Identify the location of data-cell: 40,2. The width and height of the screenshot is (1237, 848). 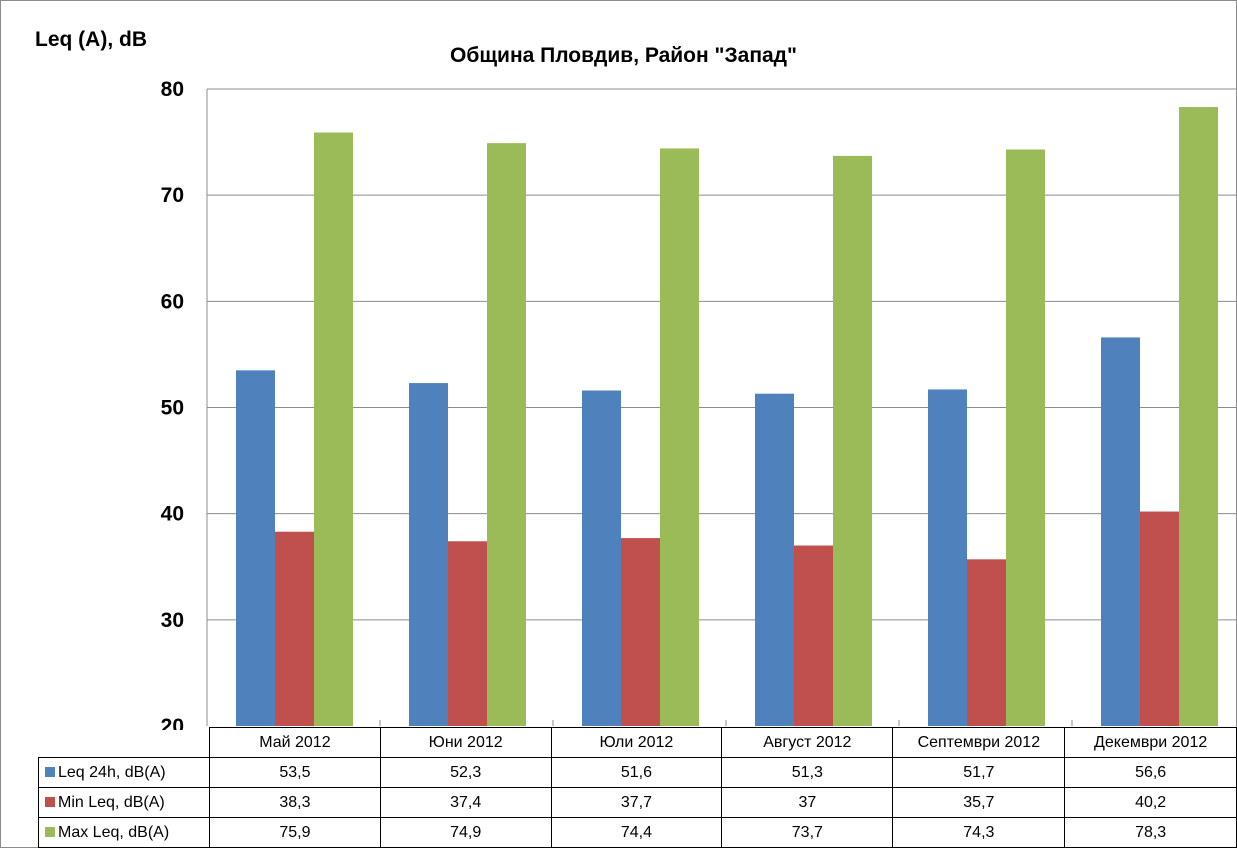
(1150, 802).